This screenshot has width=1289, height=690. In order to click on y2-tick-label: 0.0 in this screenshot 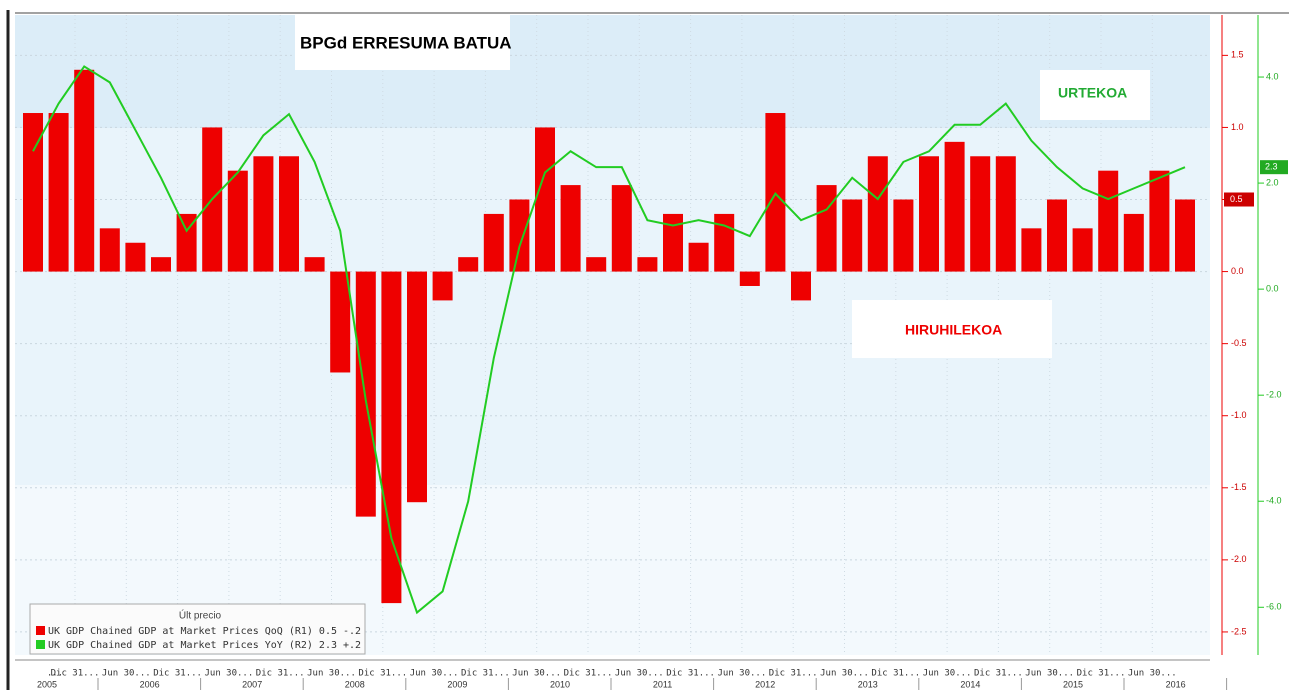, I will do `click(1272, 289)`.